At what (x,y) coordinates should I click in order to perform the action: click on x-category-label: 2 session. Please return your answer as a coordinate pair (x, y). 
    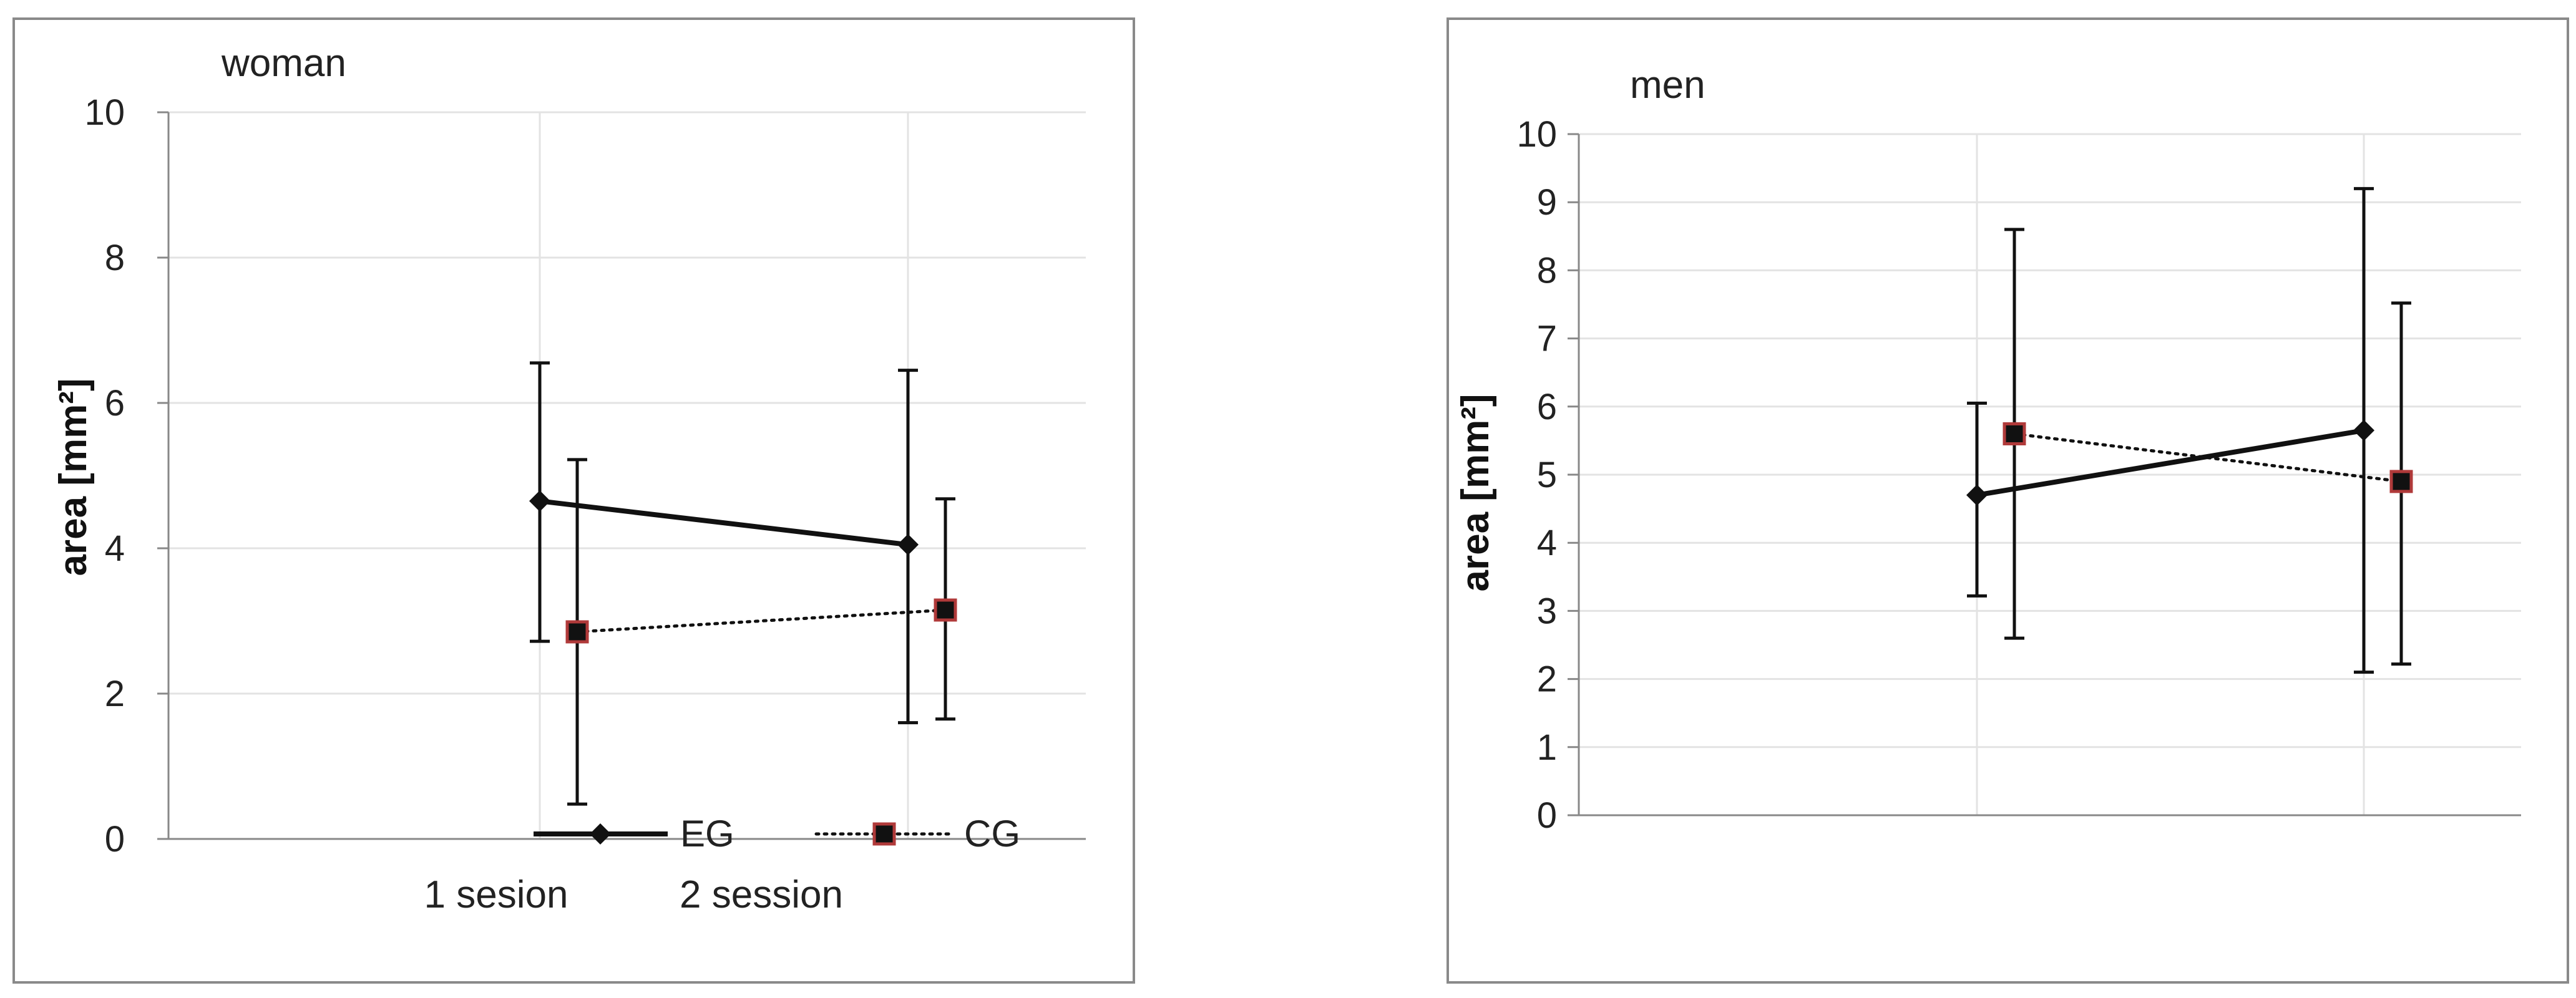
    Looking at the image, I should click on (761, 895).